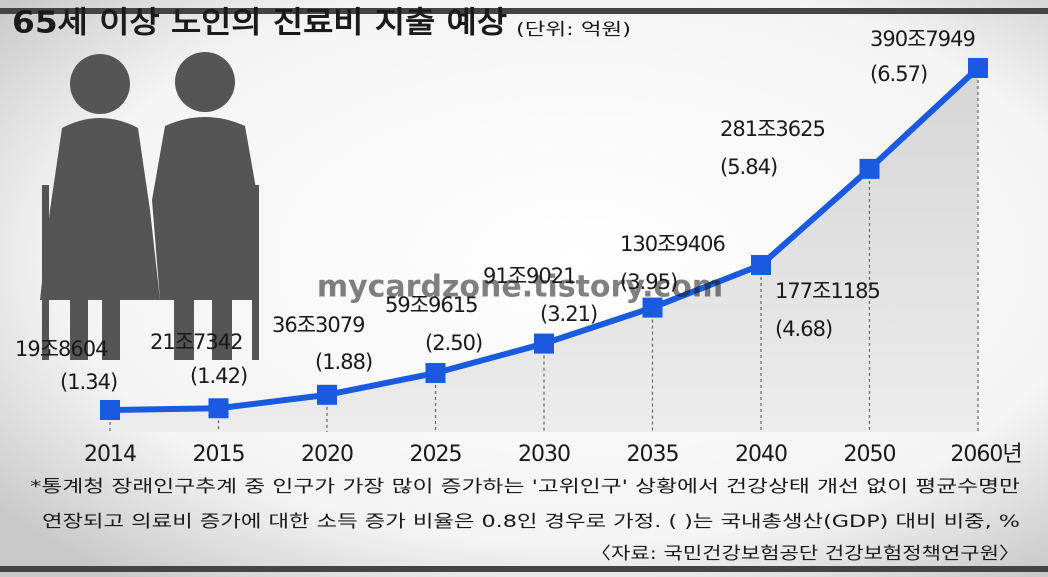 The width and height of the screenshot is (1048, 577). What do you see at coordinates (327, 454) in the screenshot?
I see `x-tick-label: 2020` at bounding box center [327, 454].